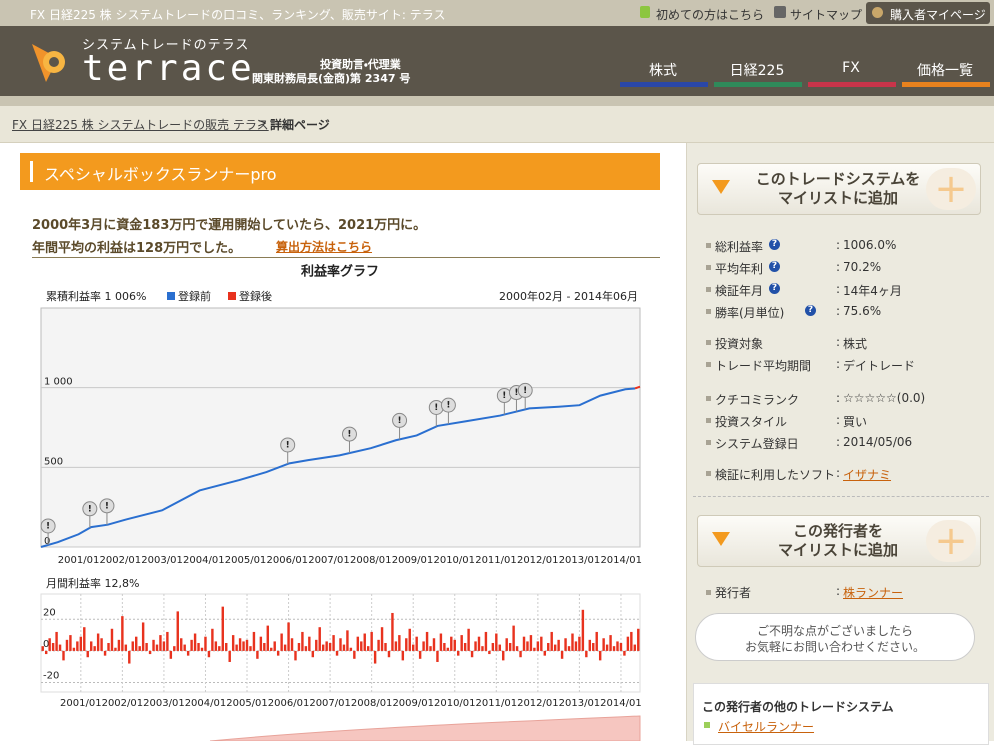 The width and height of the screenshot is (994, 745). Describe the element at coordinates (360, 64) in the screenshot. I see `license: 投資助言・代理業` at that location.